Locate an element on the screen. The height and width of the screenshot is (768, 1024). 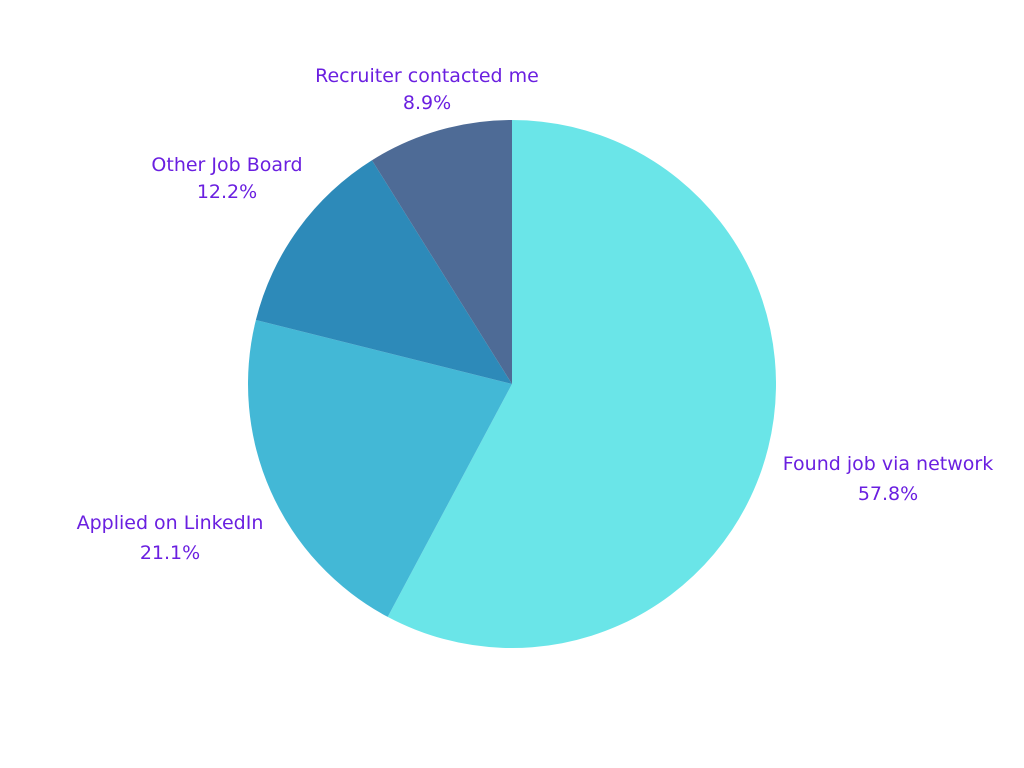
pie-slice-other-job-board is located at coordinates (383, 272).